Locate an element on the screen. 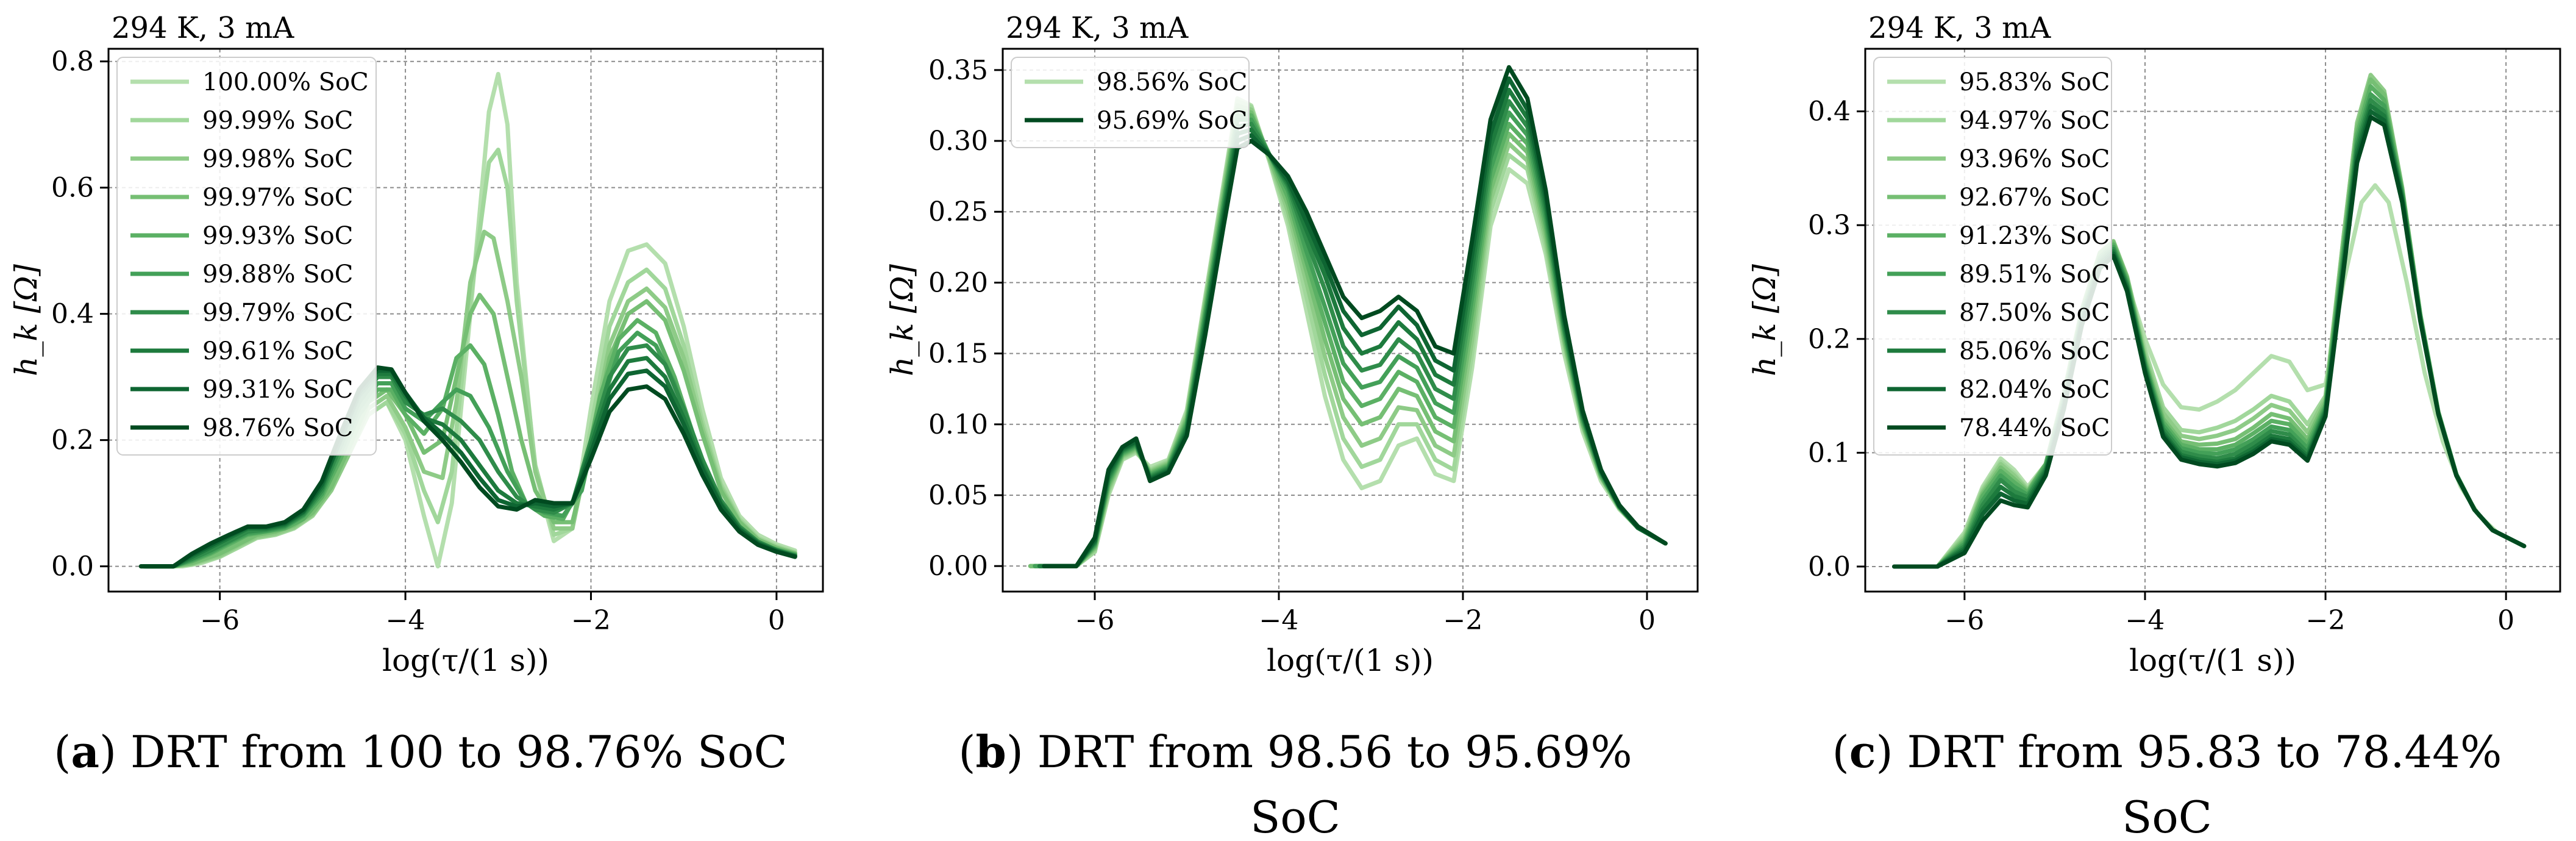 The image size is (2576, 841). legend-entry: 94.97% SoC is located at coordinates (2034, 121).